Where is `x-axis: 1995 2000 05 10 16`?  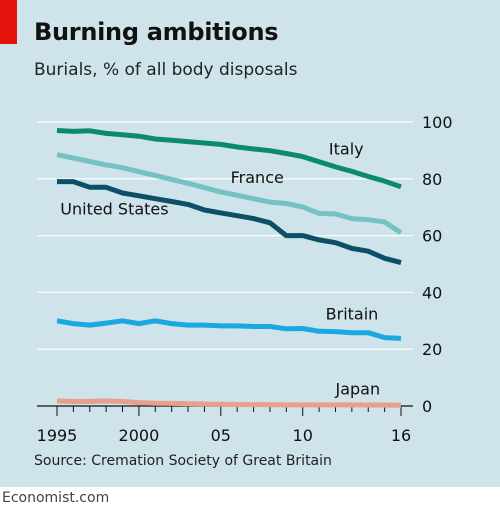
x-axis: 1995 2000 05 10 16 is located at coordinates (225, 425).